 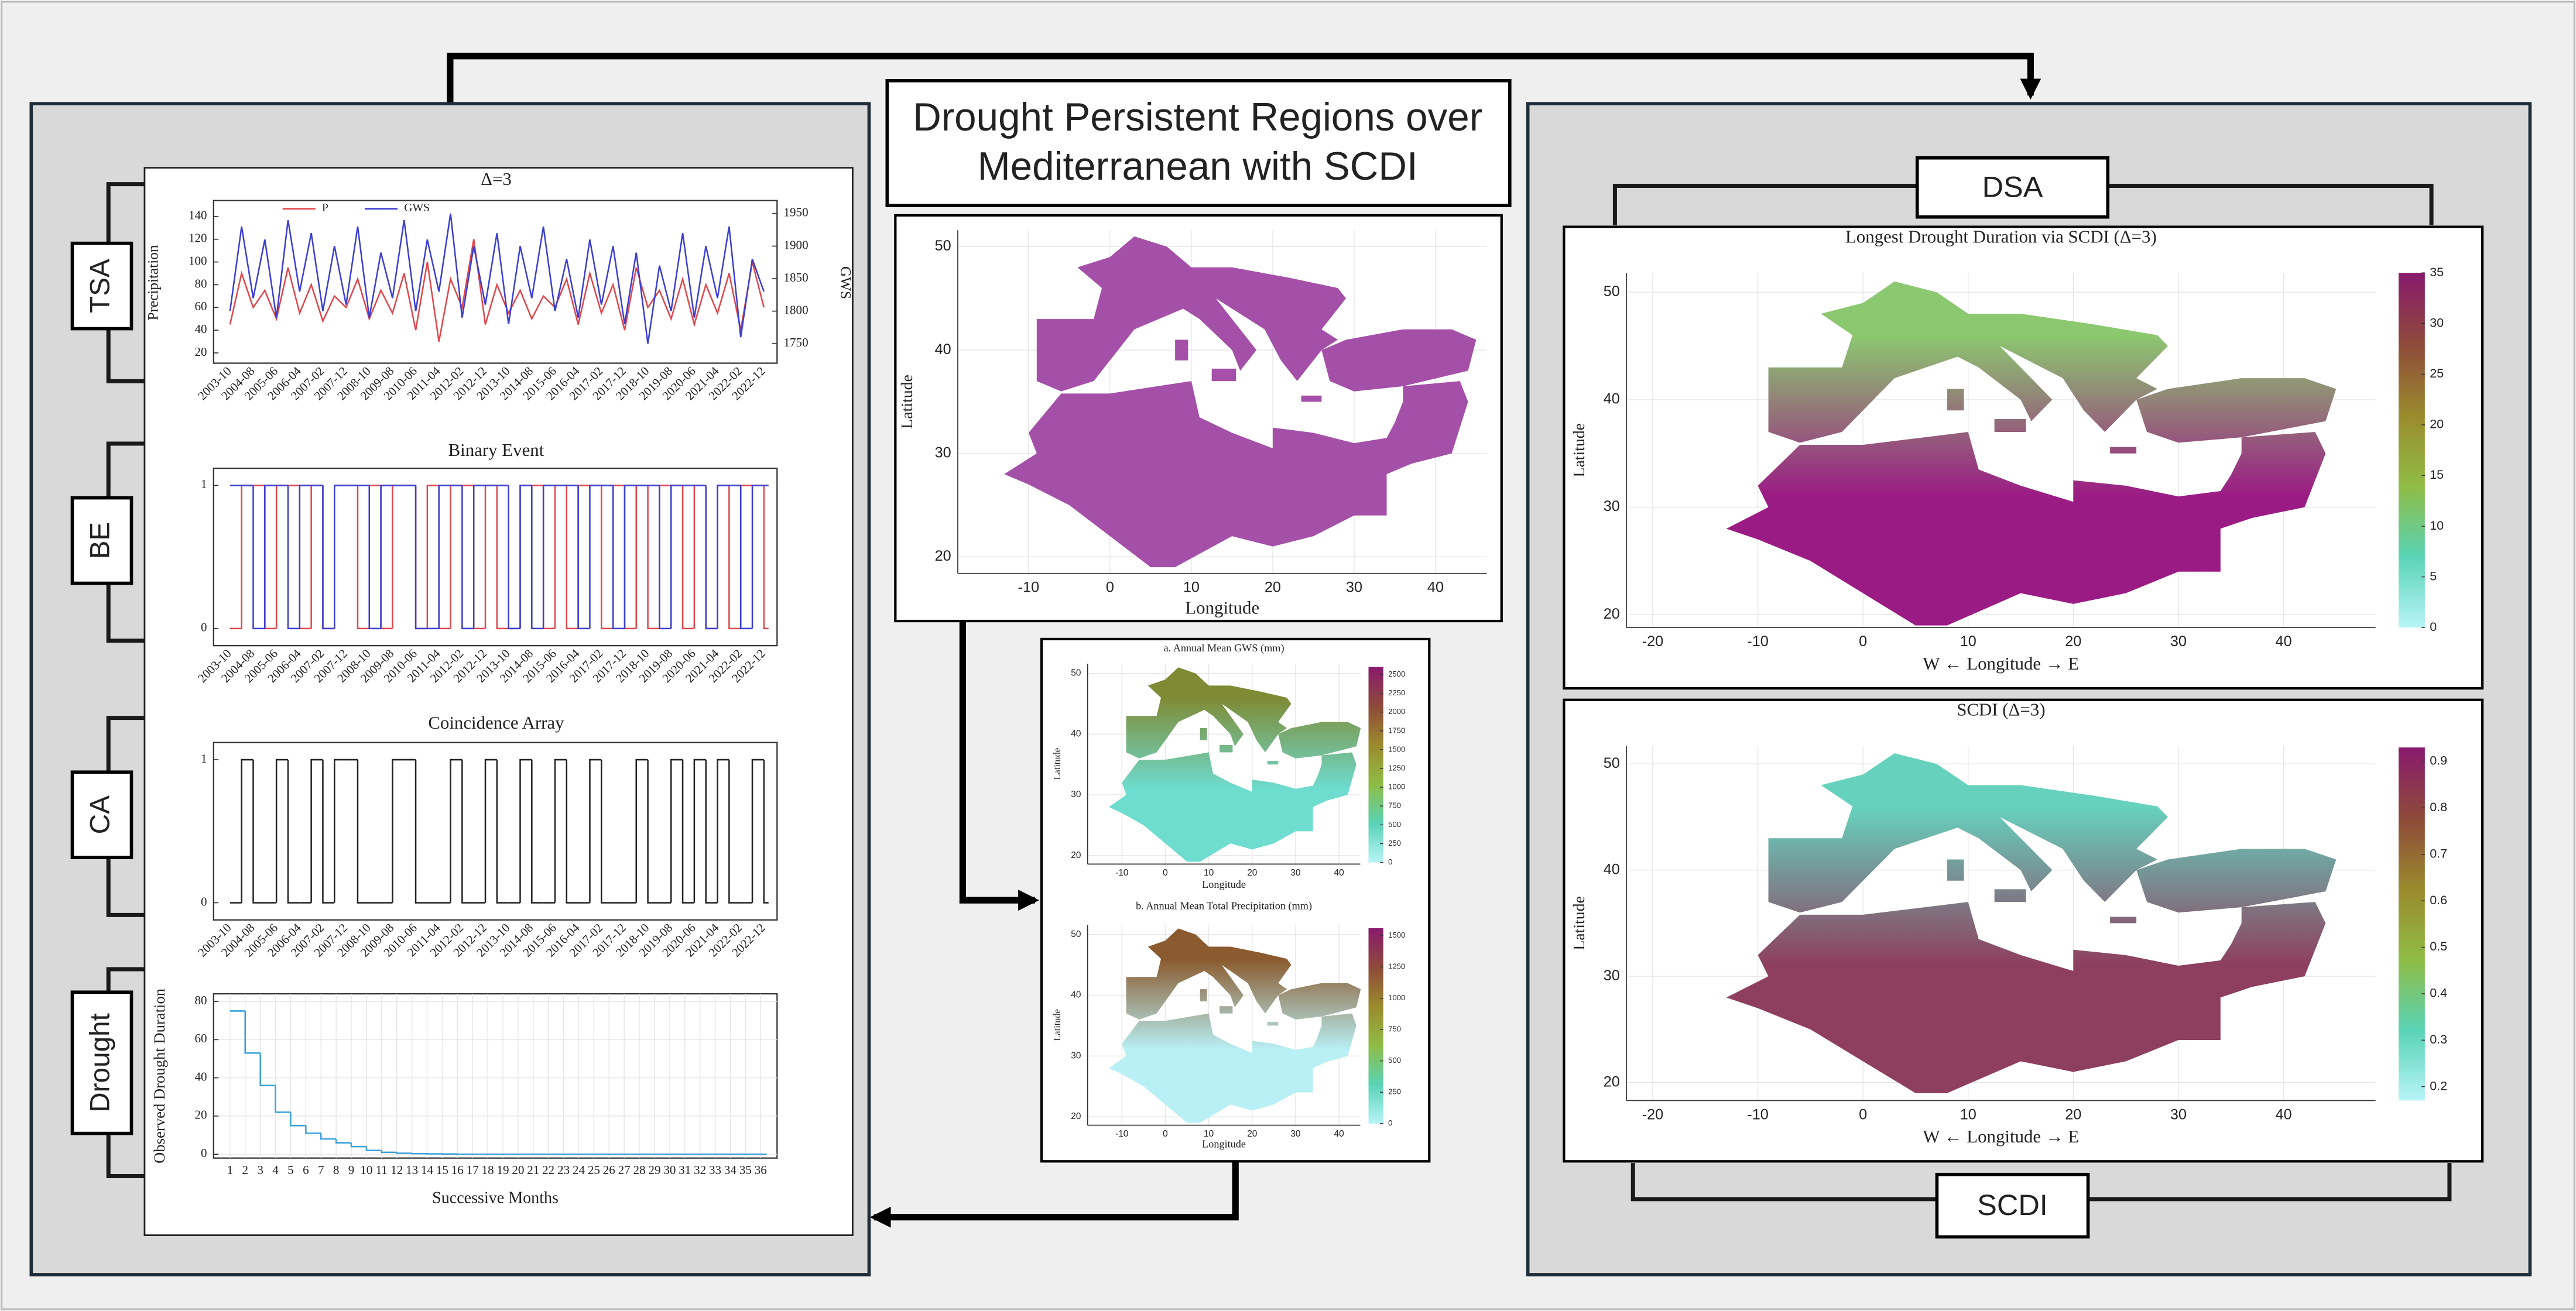 What do you see at coordinates (100, 814) in the screenshot?
I see `section-label: CA` at bounding box center [100, 814].